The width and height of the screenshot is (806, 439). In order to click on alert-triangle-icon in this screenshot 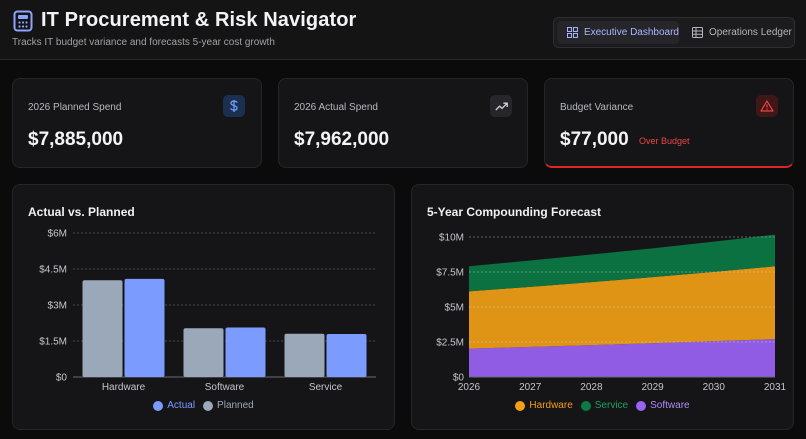, I will do `click(767, 106)`.